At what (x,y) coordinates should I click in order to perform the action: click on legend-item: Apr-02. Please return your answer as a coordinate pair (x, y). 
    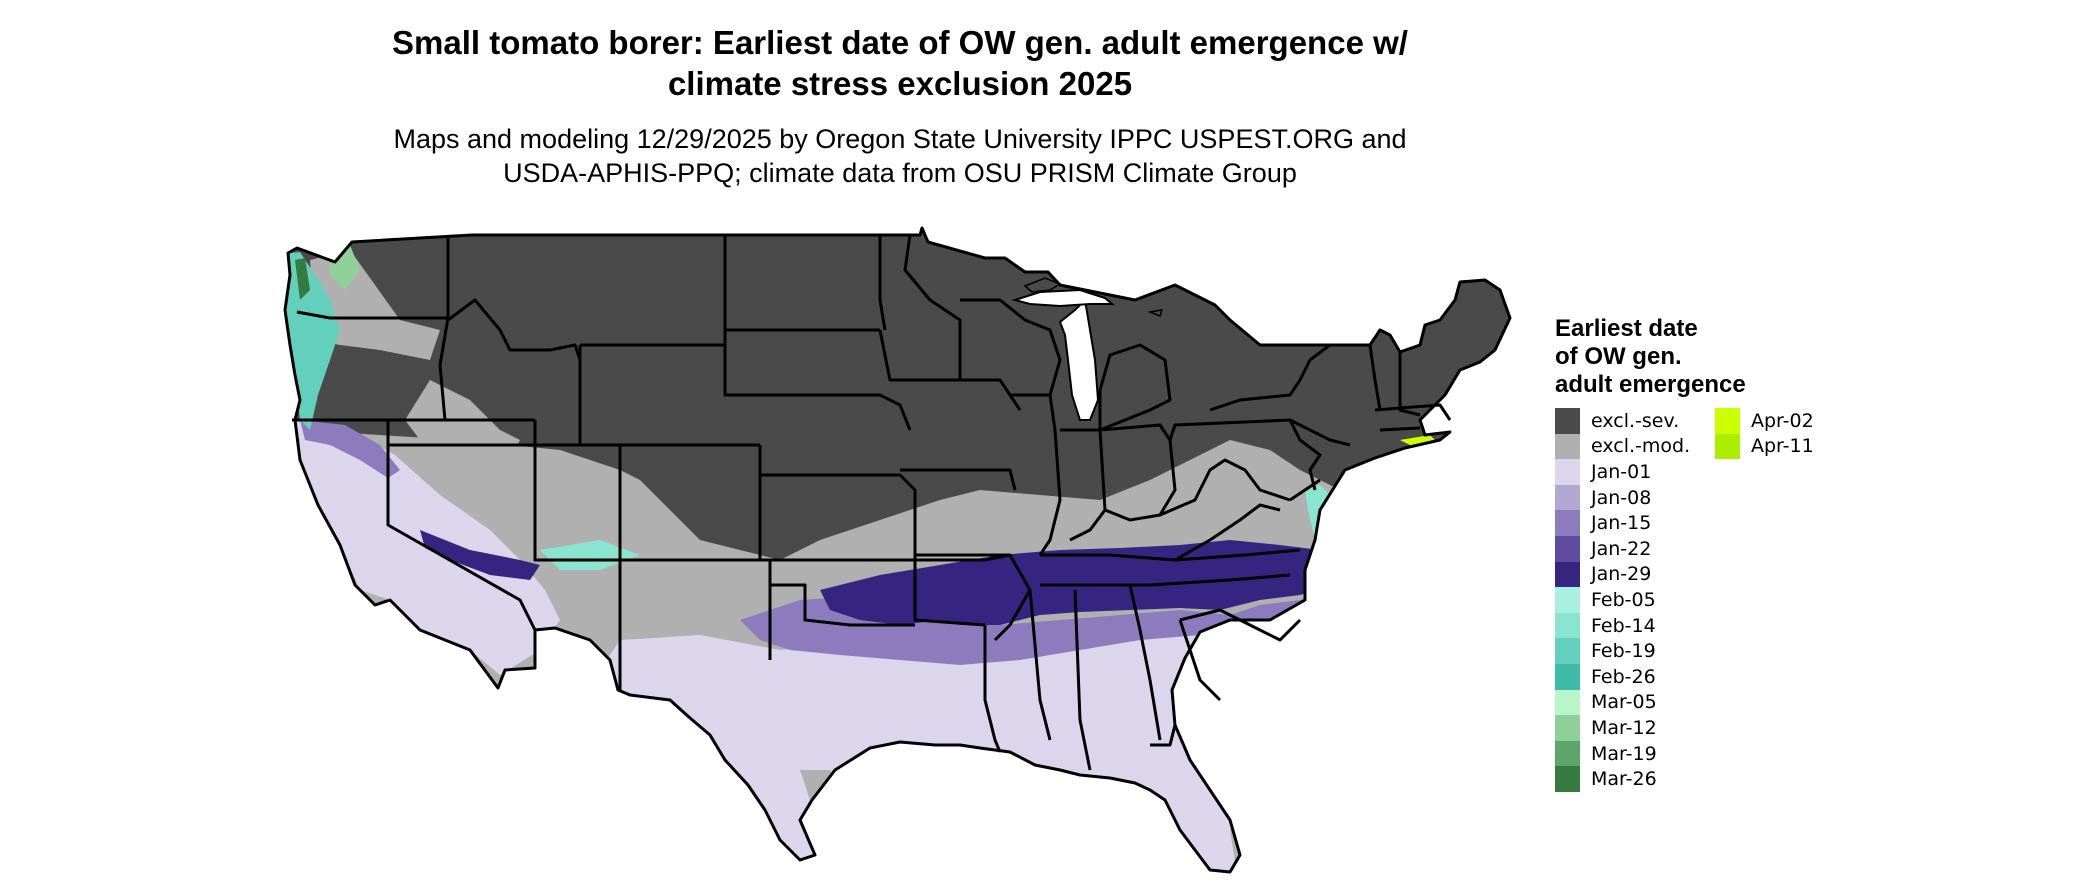
    Looking at the image, I should click on (1764, 421).